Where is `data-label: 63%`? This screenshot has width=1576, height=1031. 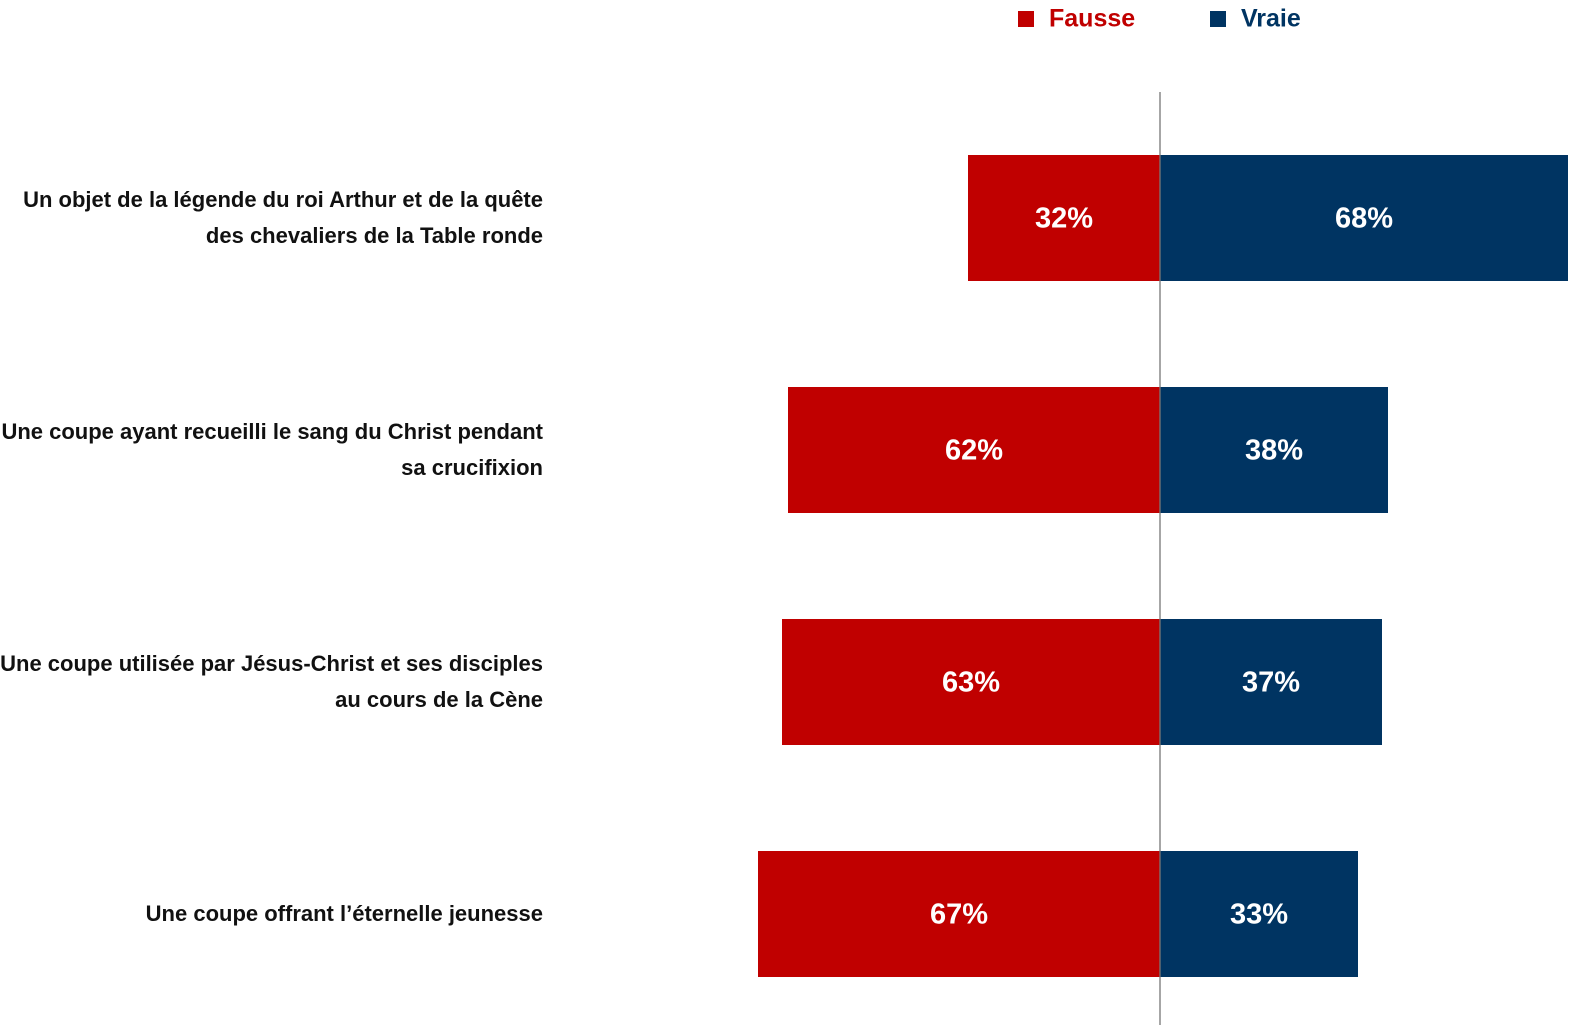
data-label: 63% is located at coordinates (971, 683).